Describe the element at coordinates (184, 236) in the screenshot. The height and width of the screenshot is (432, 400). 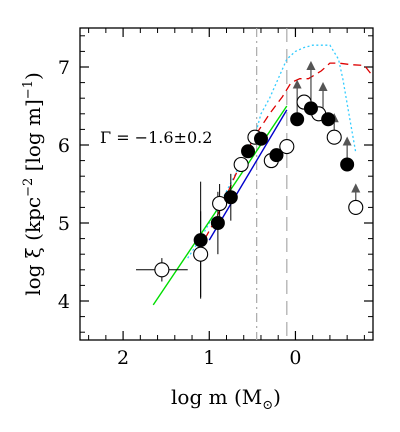
I see `error-bars` at that location.